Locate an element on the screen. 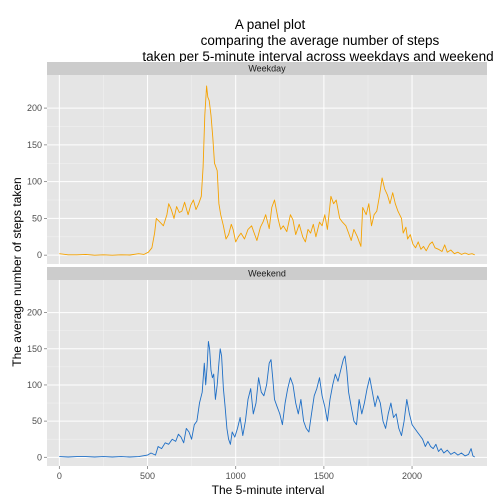  x-tick-label: 1500 is located at coordinates (324, 476).